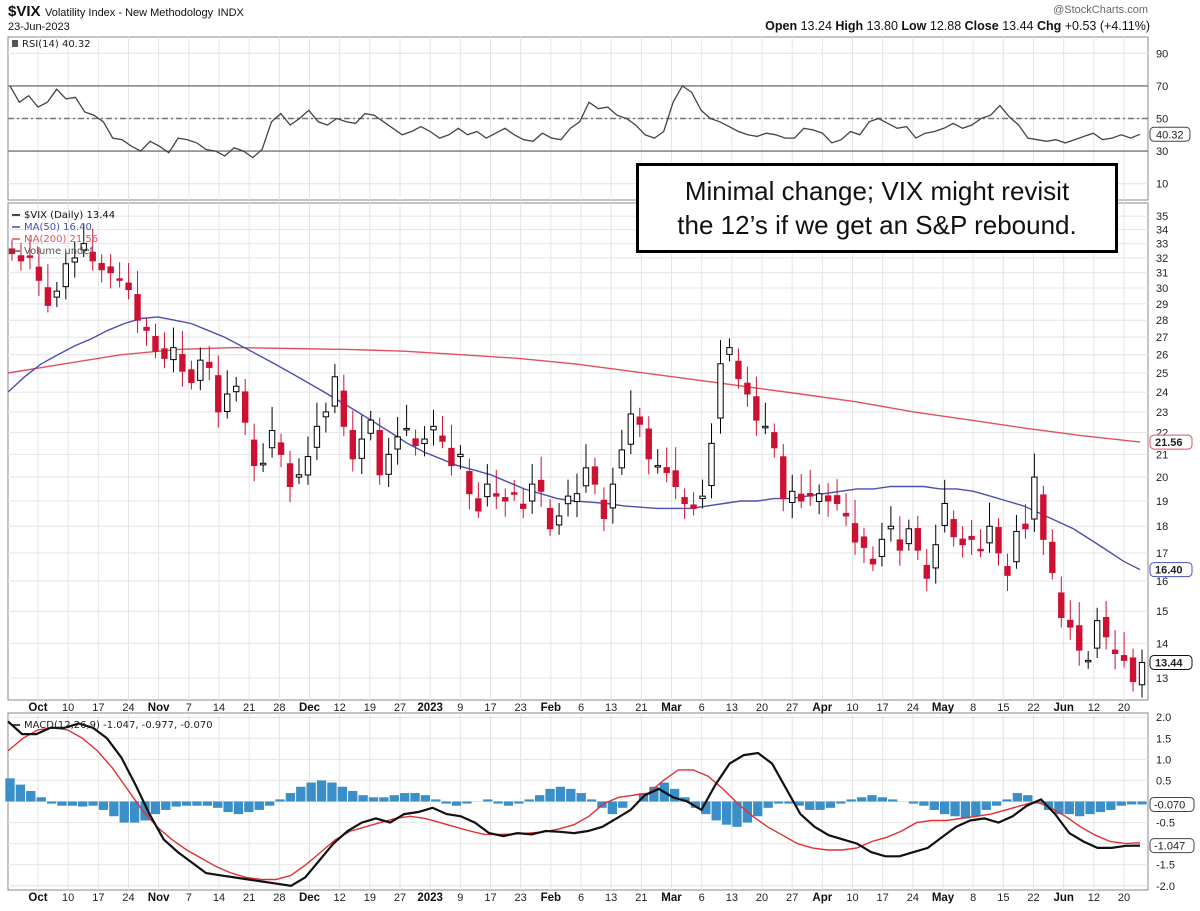  I want to click on x-tick-label-lower: Feb, so click(551, 898).